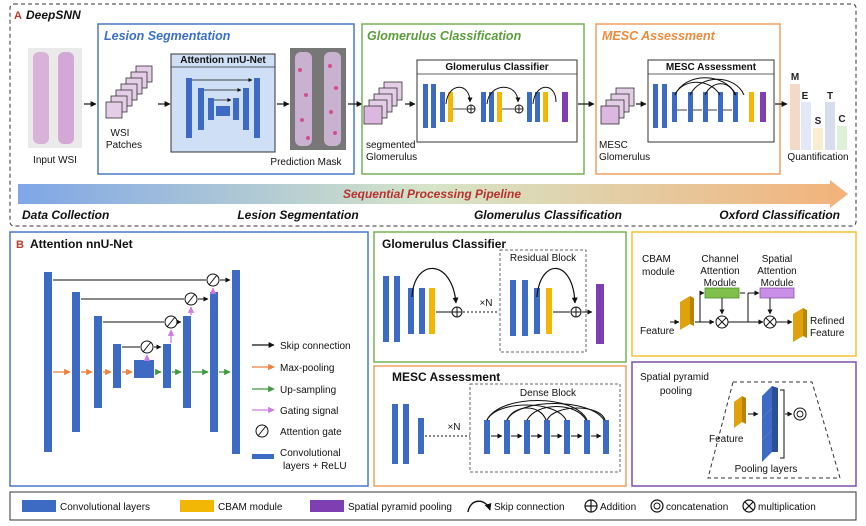 The height and width of the screenshot is (526, 866). What do you see at coordinates (720, 283) in the screenshot?
I see `channel-attention-label-3: Module` at bounding box center [720, 283].